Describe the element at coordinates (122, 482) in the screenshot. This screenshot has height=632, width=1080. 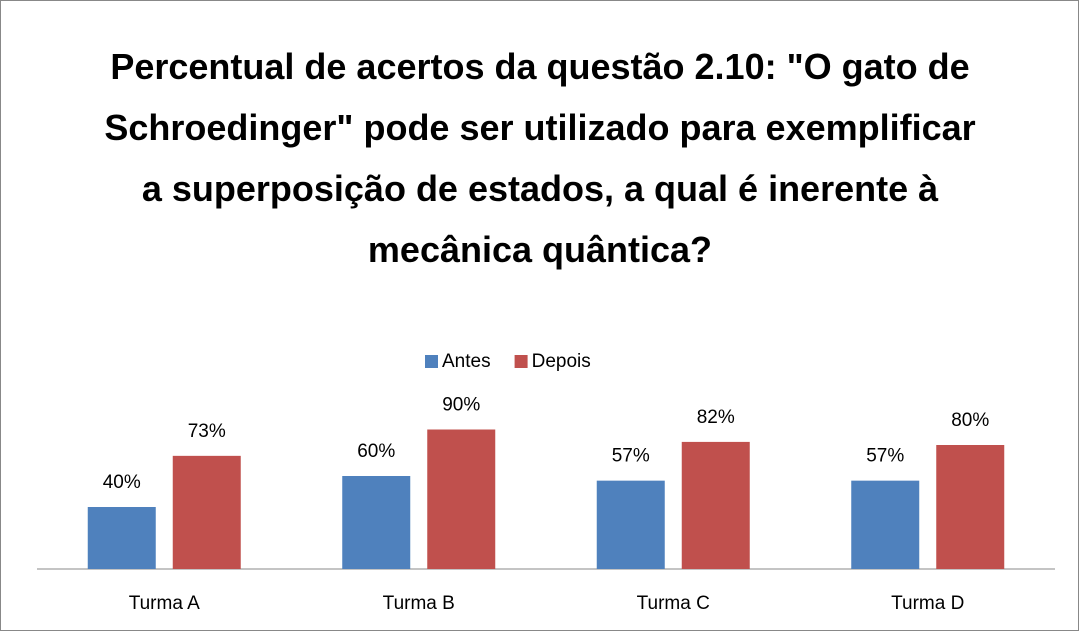
I see `data-label: 40%` at that location.